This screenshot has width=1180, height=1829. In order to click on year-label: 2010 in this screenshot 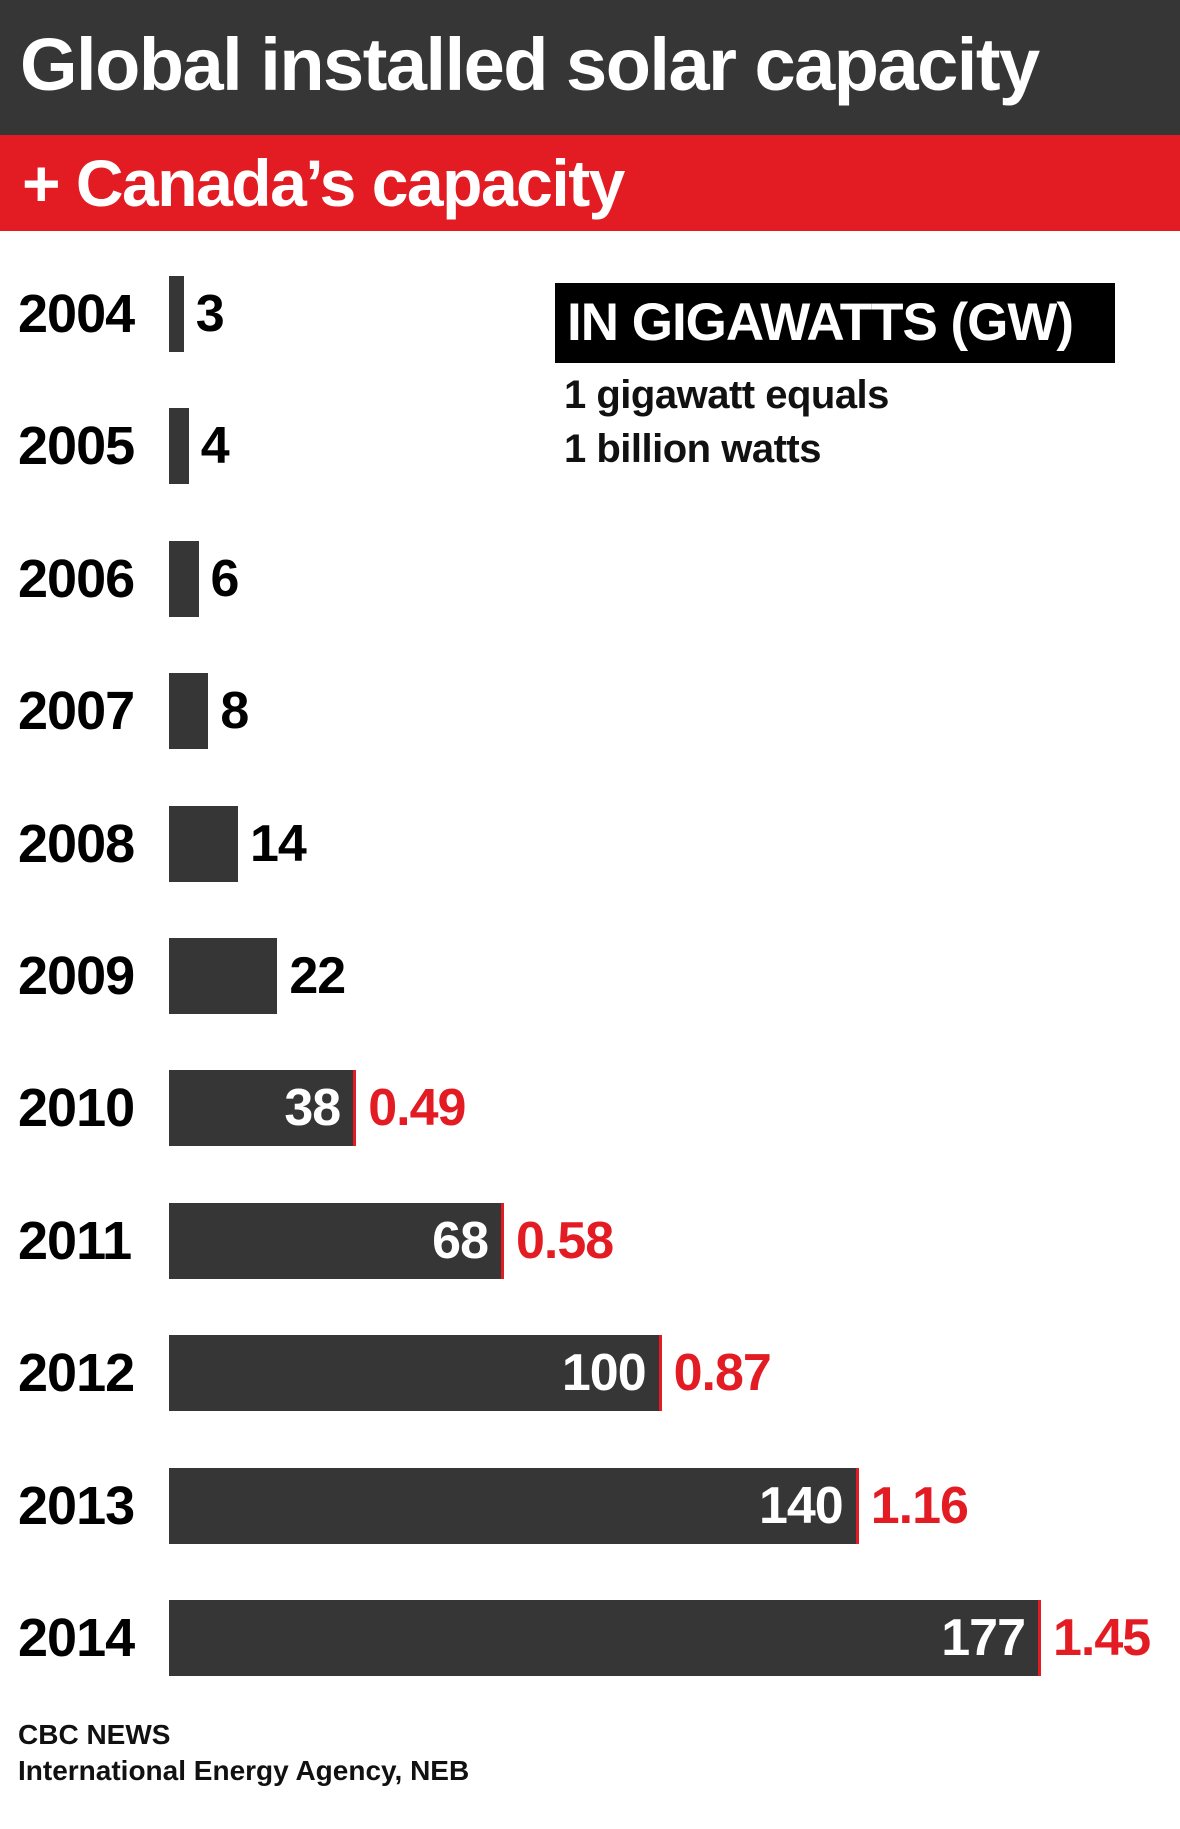, I will do `click(76, 1108)`.